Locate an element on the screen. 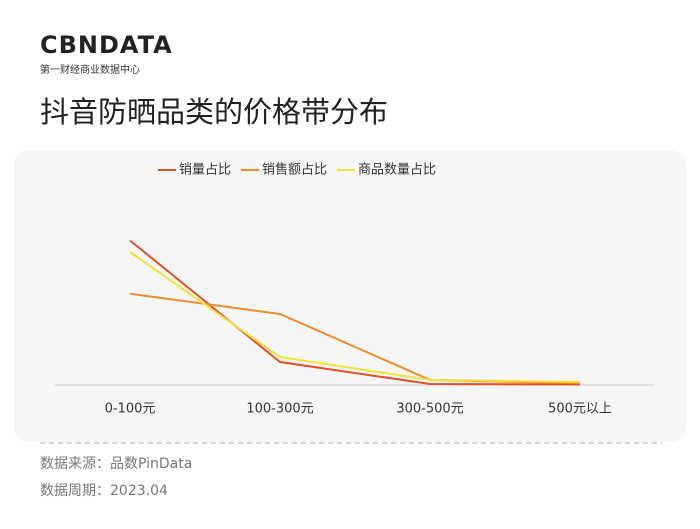 This screenshot has height=529, width=700. legend-label: 销售额占比 is located at coordinates (294, 170).